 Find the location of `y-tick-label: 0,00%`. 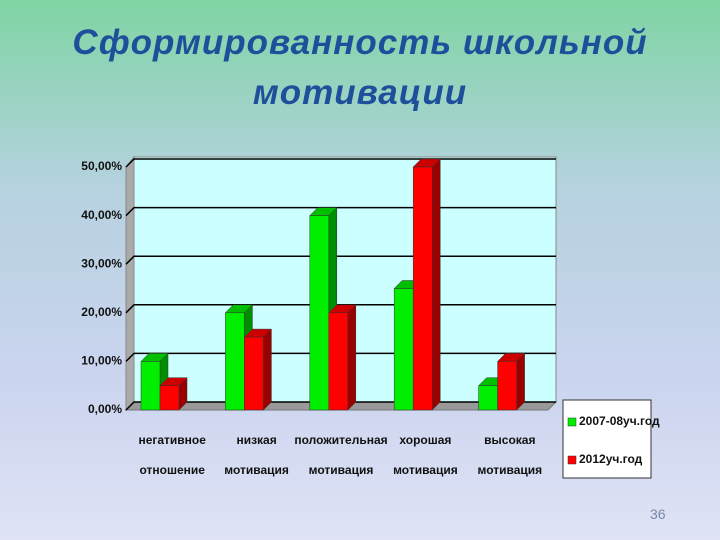

y-tick-label: 0,00% is located at coordinates (105, 409).